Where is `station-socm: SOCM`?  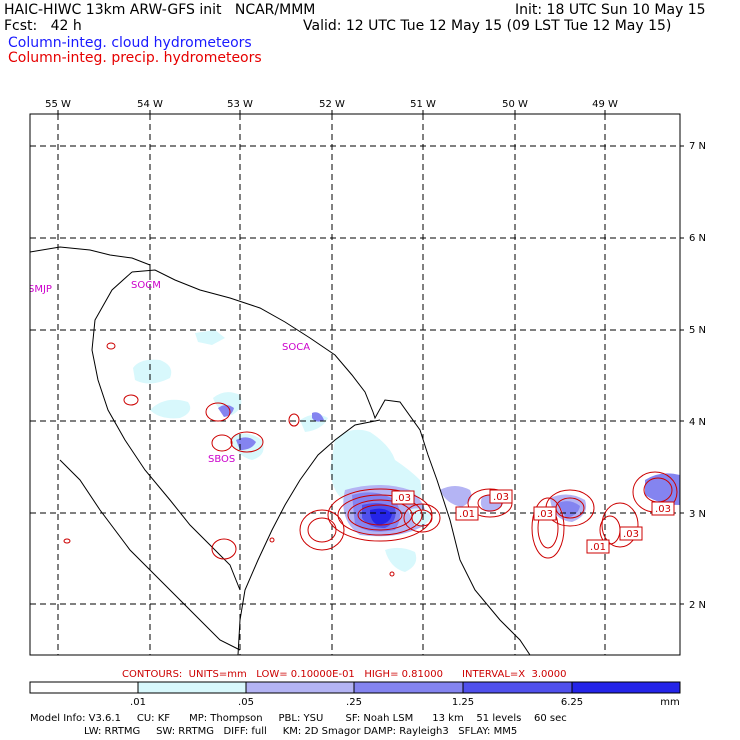 station-socm: SOCM is located at coordinates (146, 285).